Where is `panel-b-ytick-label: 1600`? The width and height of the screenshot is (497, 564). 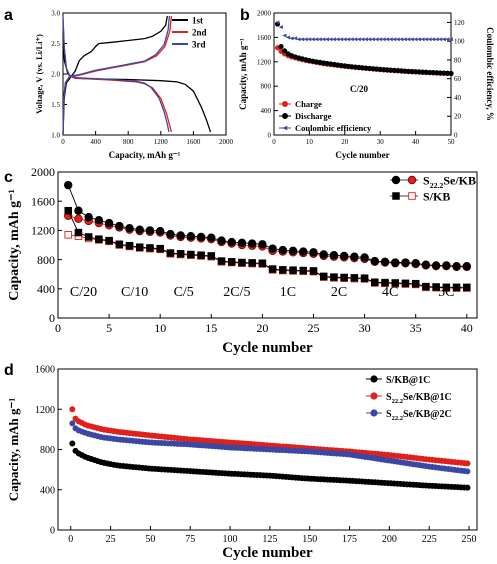
panel-b-ytick-label: 1600 is located at coordinates (264, 38).